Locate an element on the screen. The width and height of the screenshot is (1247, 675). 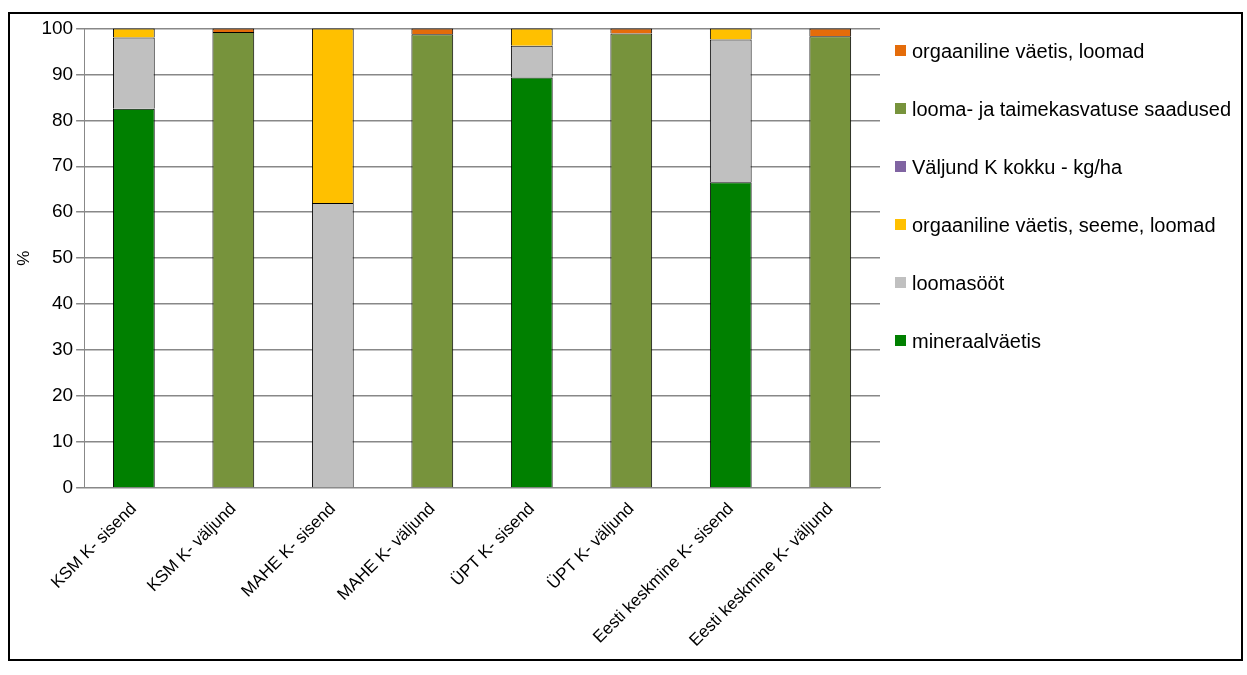
y-tick-label: 0 is located at coordinates (68, 487).